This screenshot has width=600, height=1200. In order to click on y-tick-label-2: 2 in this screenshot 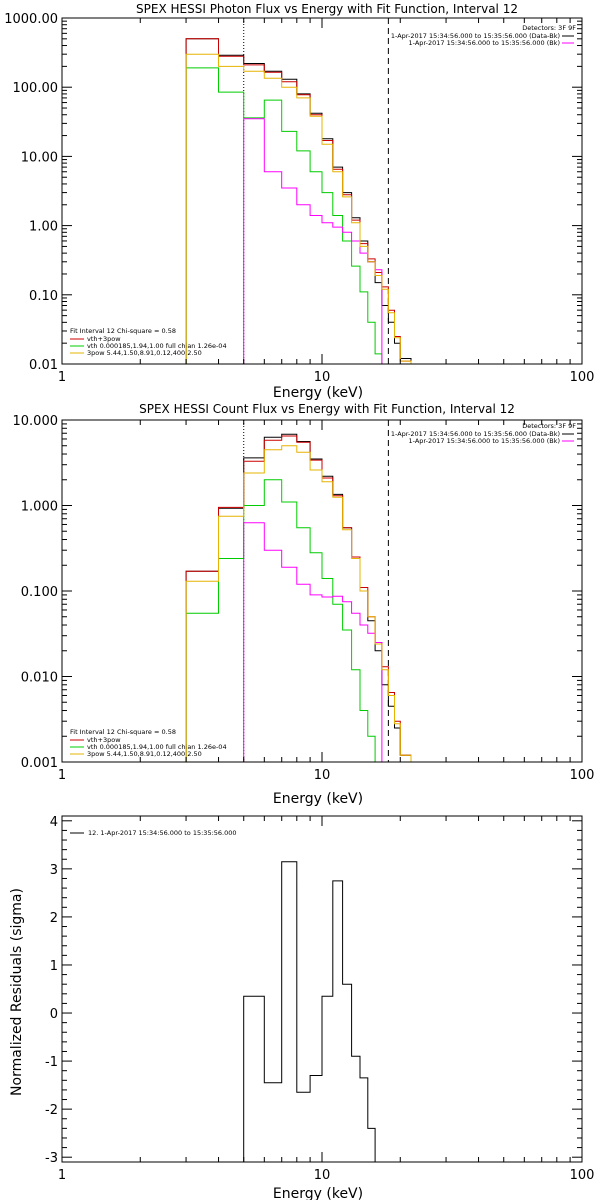, I will do `click(54, 918)`.